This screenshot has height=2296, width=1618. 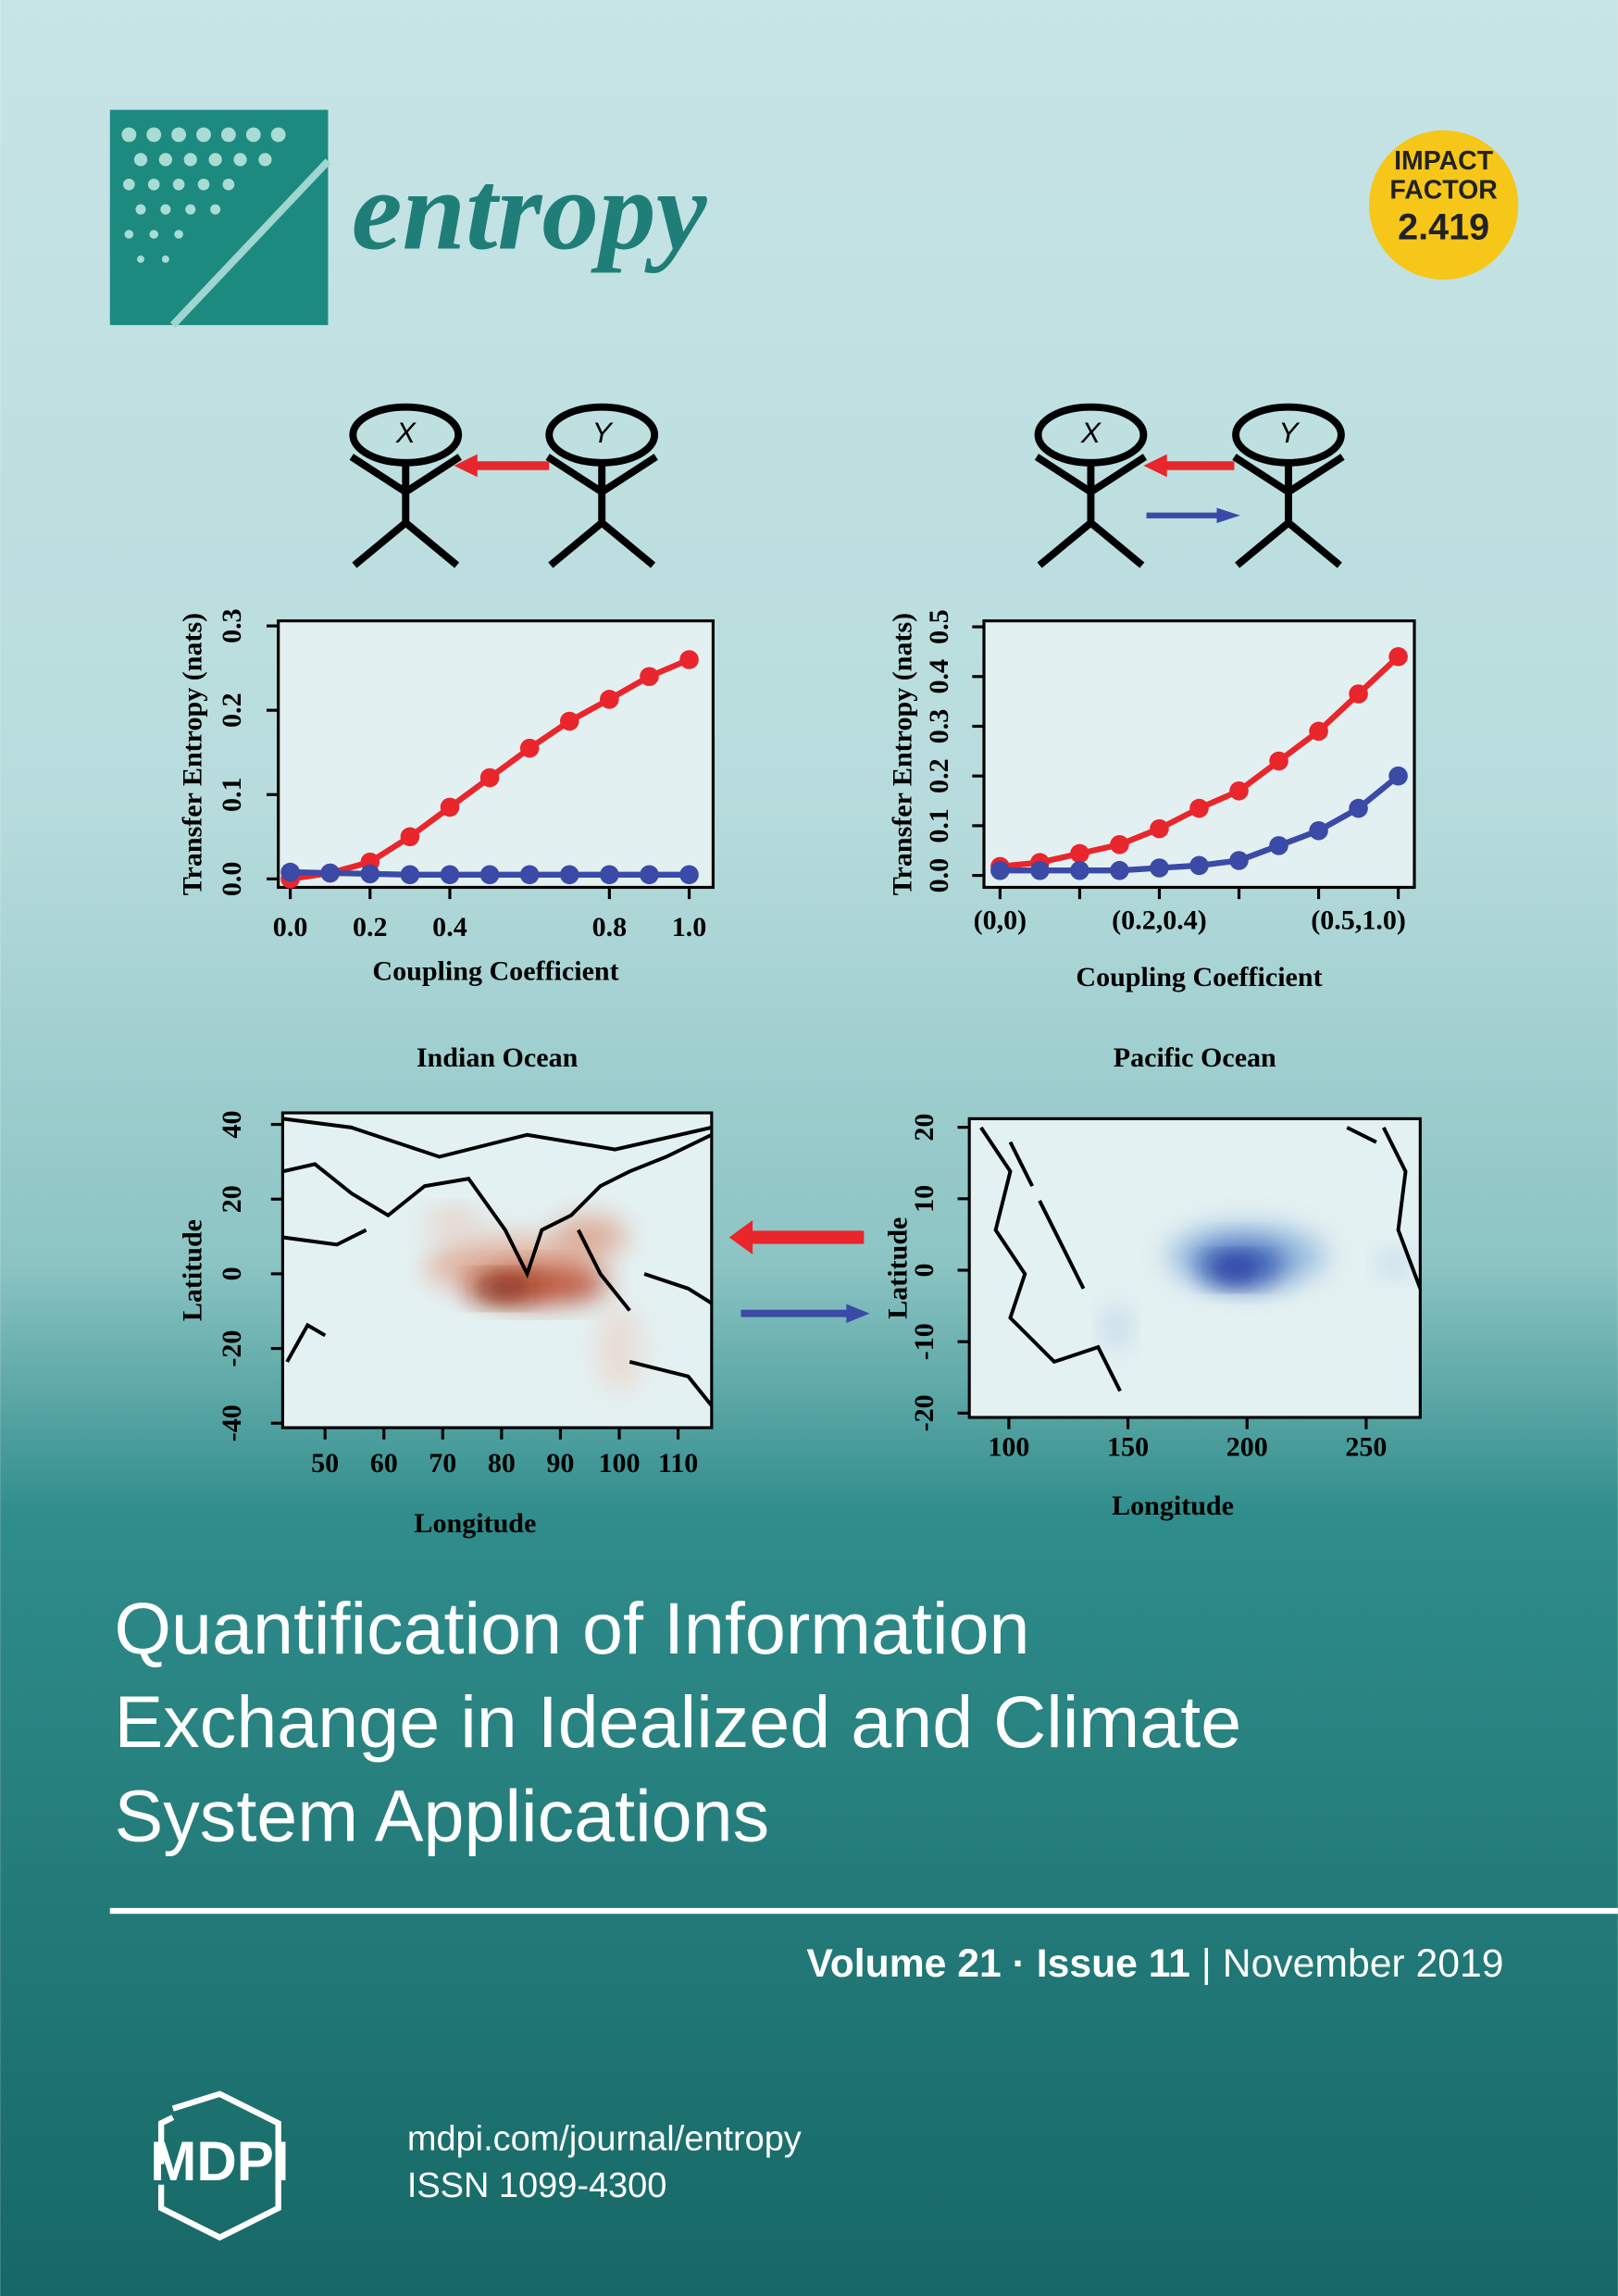 What do you see at coordinates (1199, 754) in the screenshot?
I see `plot-area` at bounding box center [1199, 754].